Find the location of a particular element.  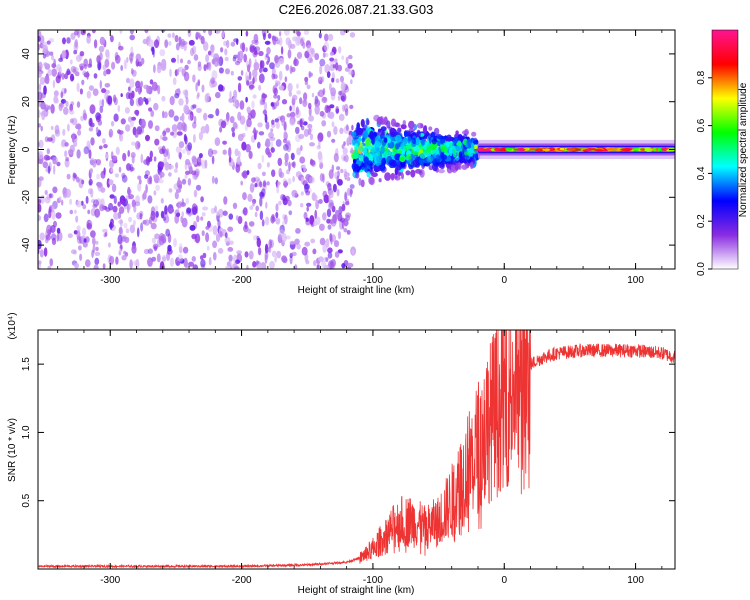

snr-yscale-label: (x10⁴) is located at coordinates (12, 325).